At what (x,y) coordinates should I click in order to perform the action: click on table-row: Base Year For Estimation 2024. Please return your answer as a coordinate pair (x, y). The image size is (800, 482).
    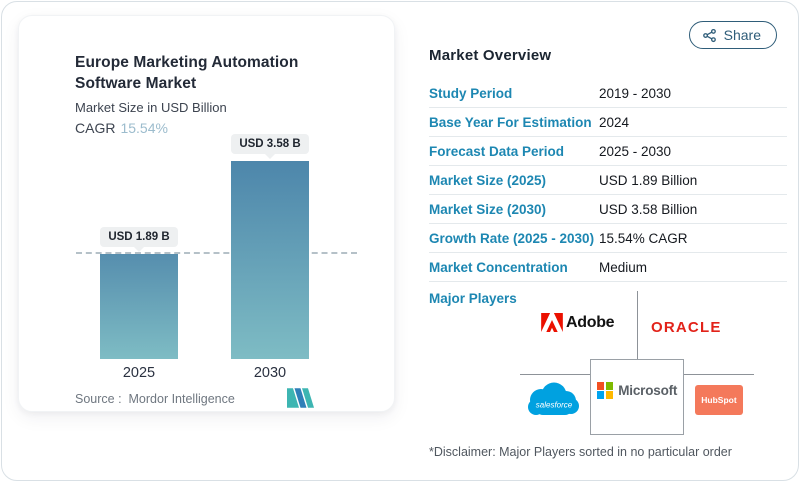
    Looking at the image, I should click on (608, 122).